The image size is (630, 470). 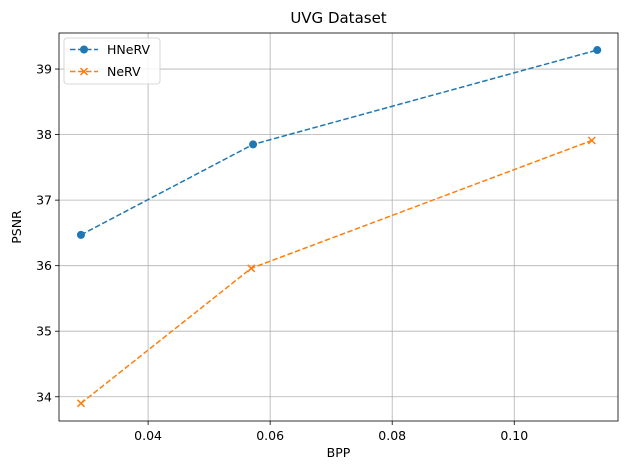 What do you see at coordinates (112, 61) in the screenshot?
I see `legend: HNeRV NeRV` at bounding box center [112, 61].